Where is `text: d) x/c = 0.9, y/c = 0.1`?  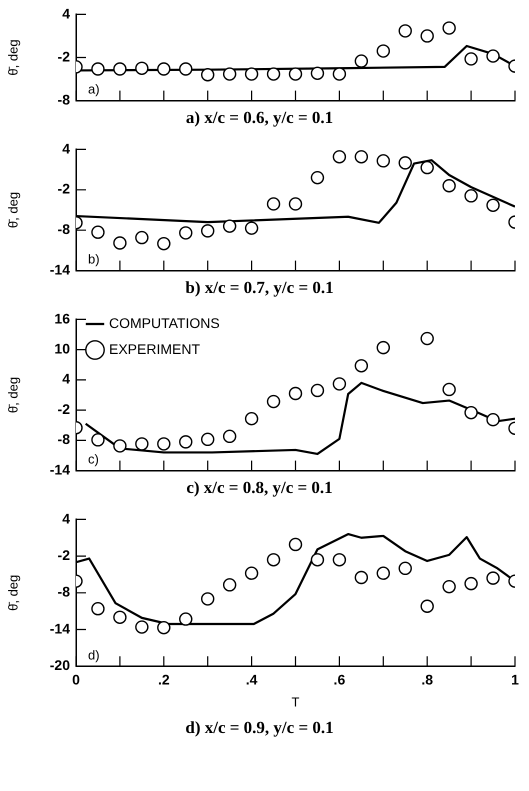
text: d) x/c = 0.9, y/c = 0.1 is located at coordinates (259, 728).